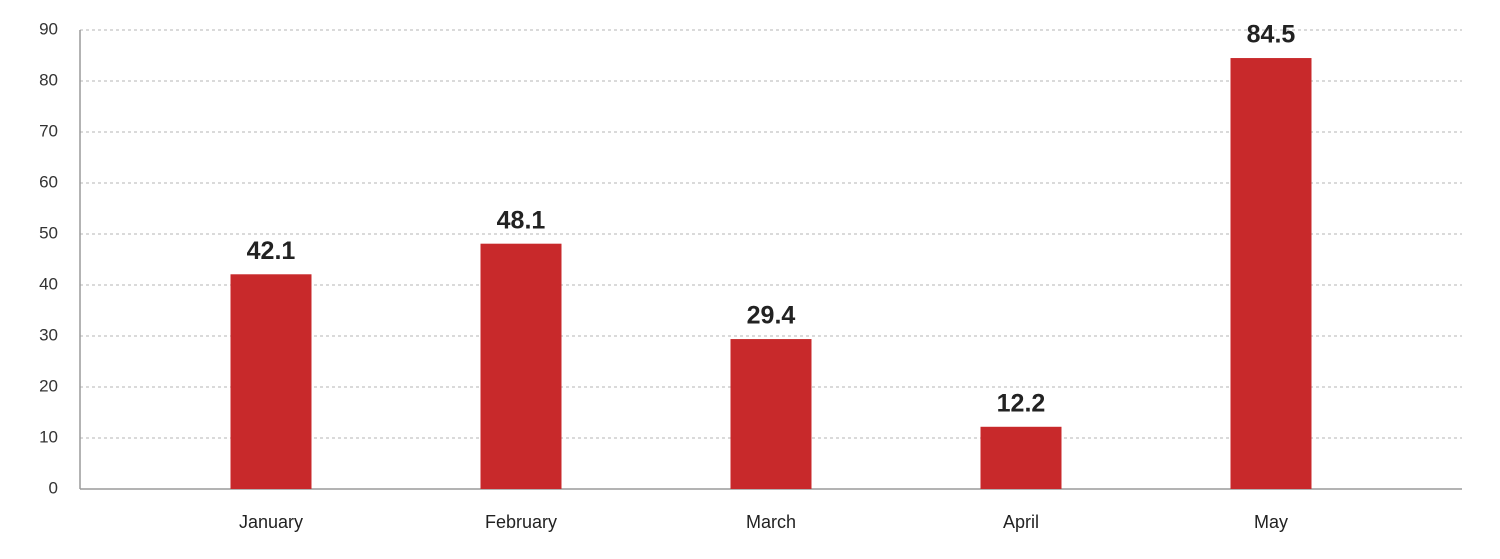 This screenshot has width=1500, height=559. Describe the element at coordinates (48, 385) in the screenshot. I see `y-tick-label: 20` at that location.